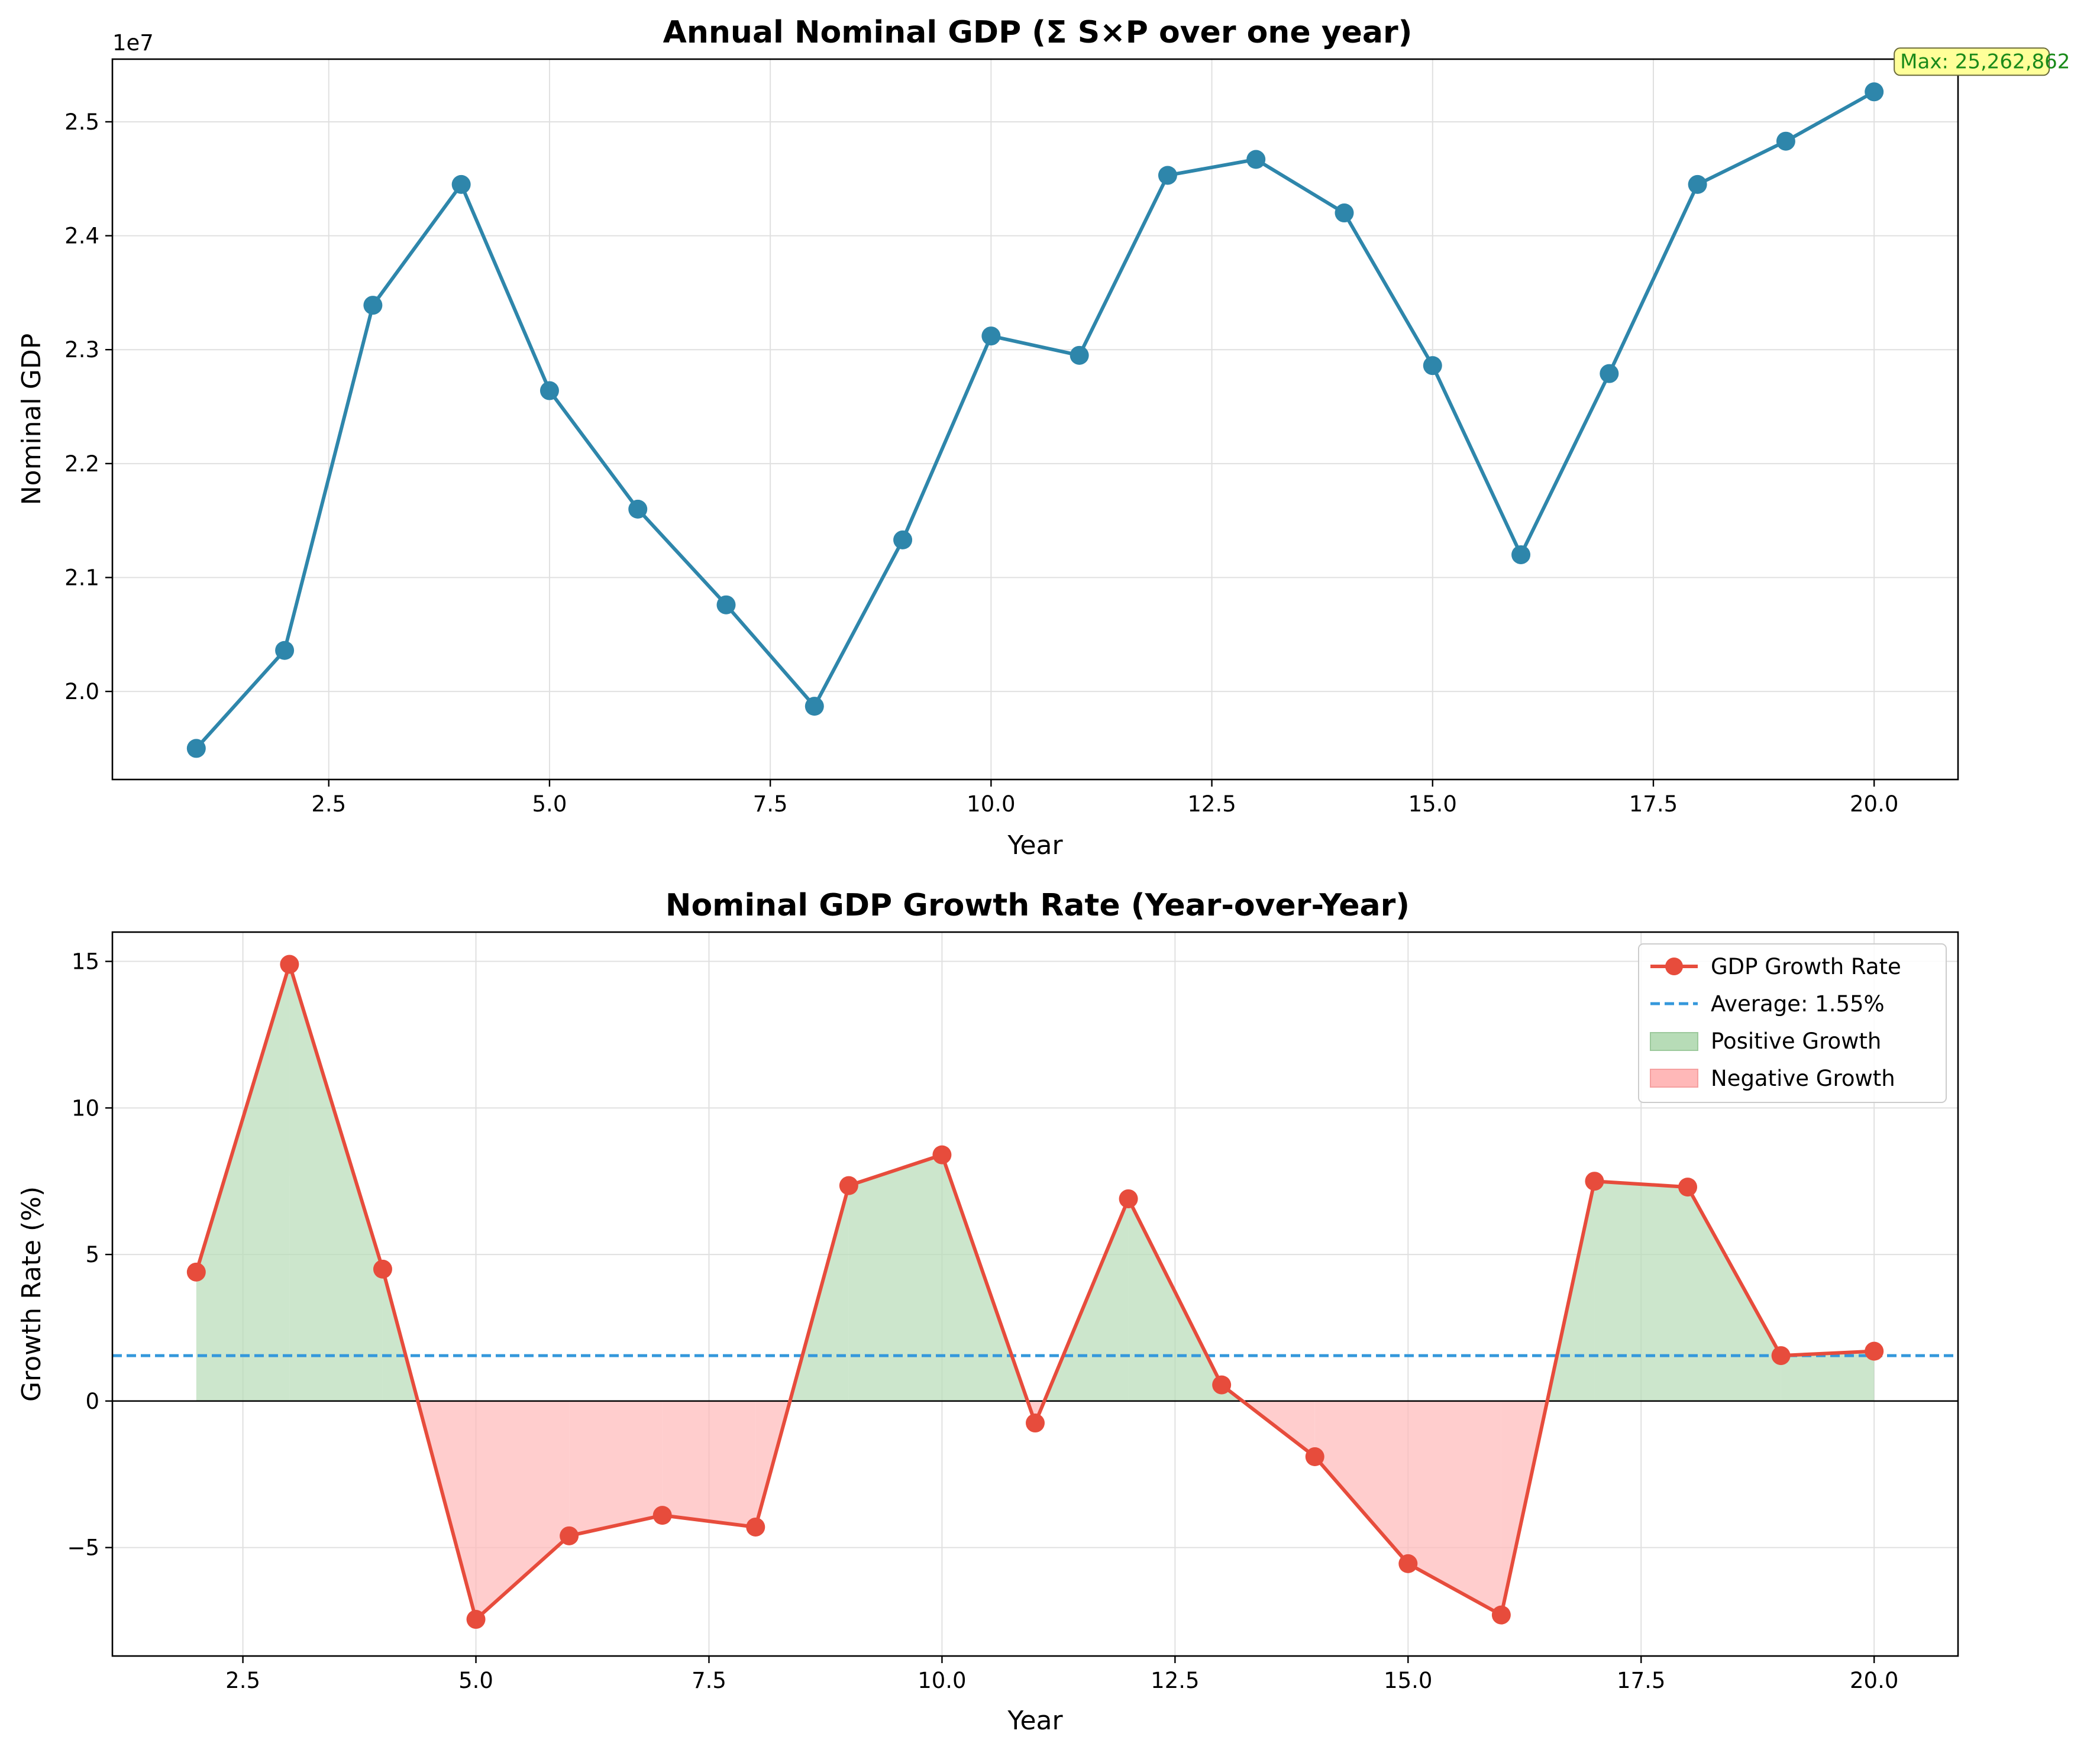 The image size is (2100, 1753). What do you see at coordinates (1874, 1680) in the screenshot?
I see `growth-x-tick-label: 20.0` at bounding box center [1874, 1680].